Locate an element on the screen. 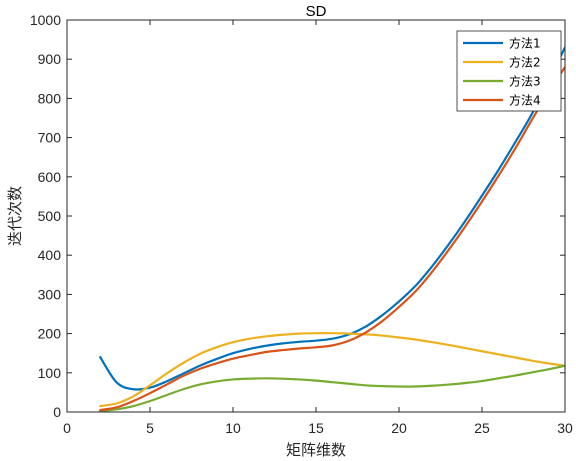  y-tick-label: 200 is located at coordinates (50, 334).